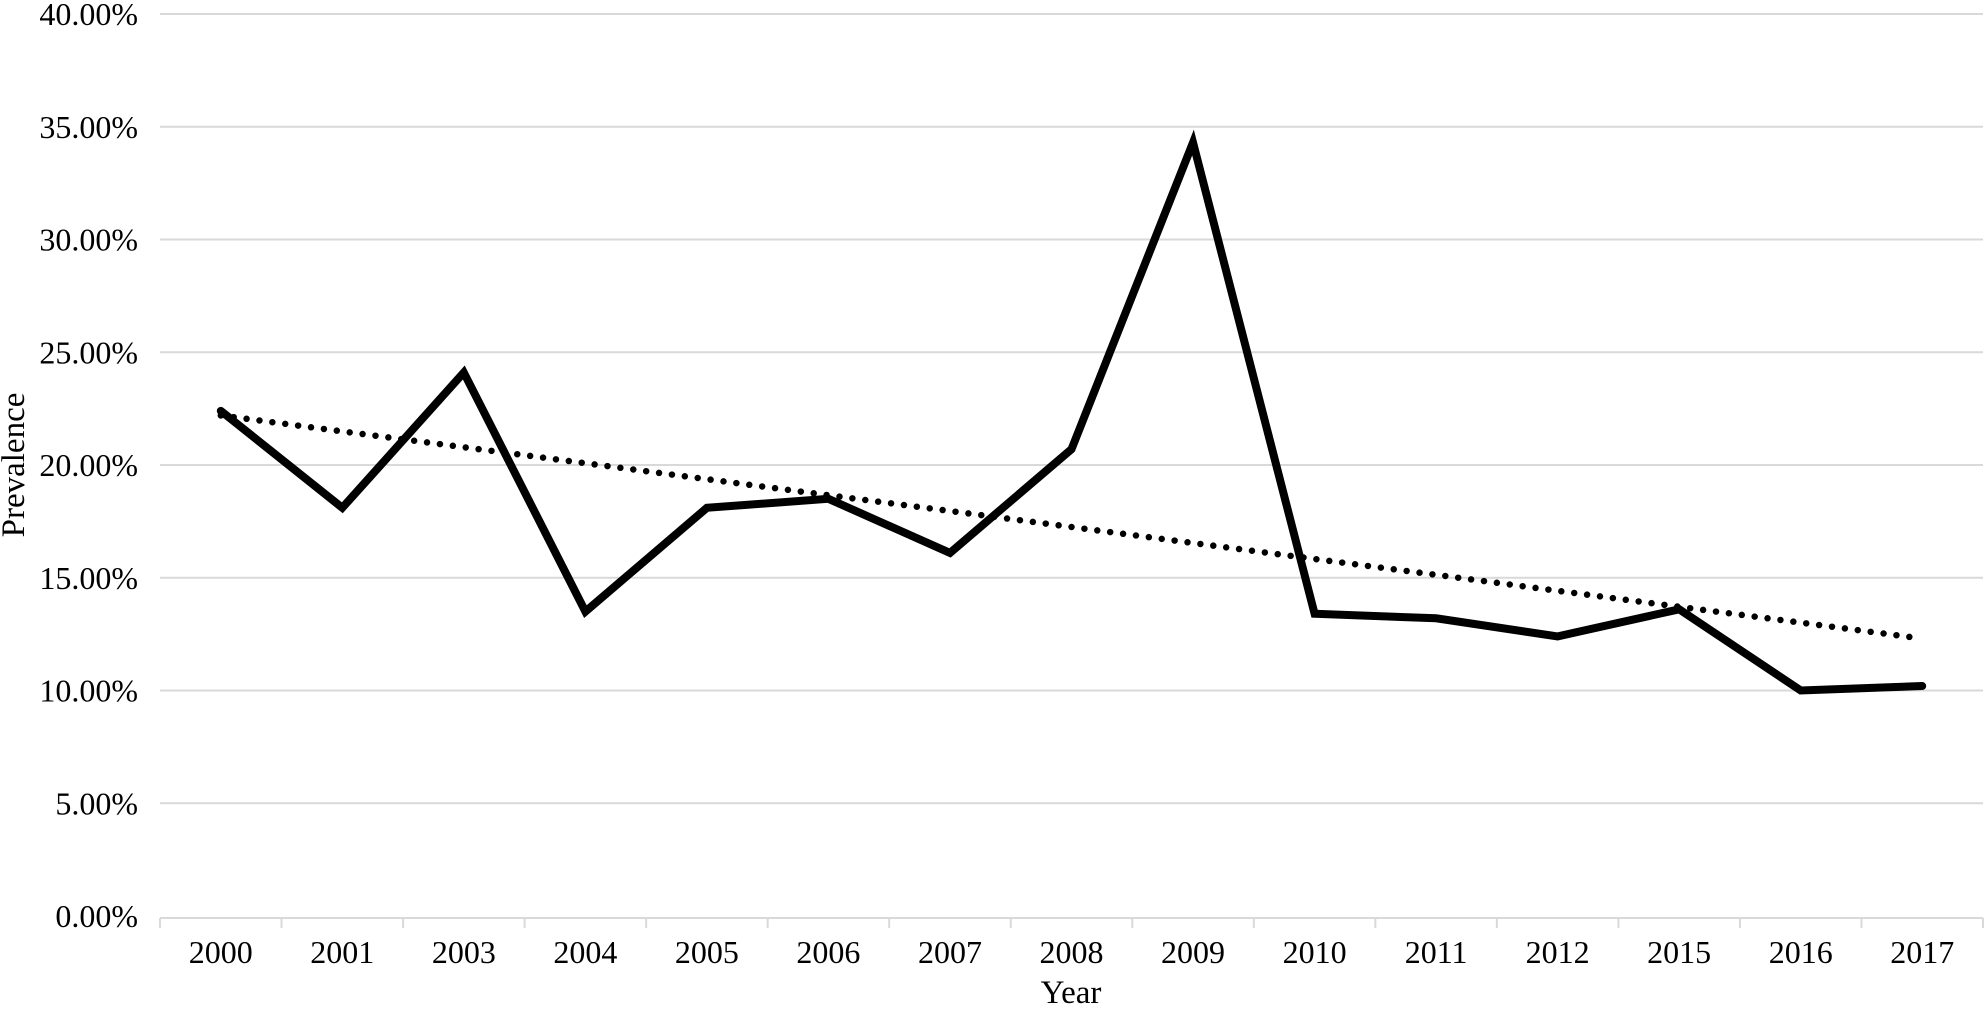 Image resolution: width=1985 pixels, height=1016 pixels. I want to click on y-axis-title: Prevalence, so click(16, 465).